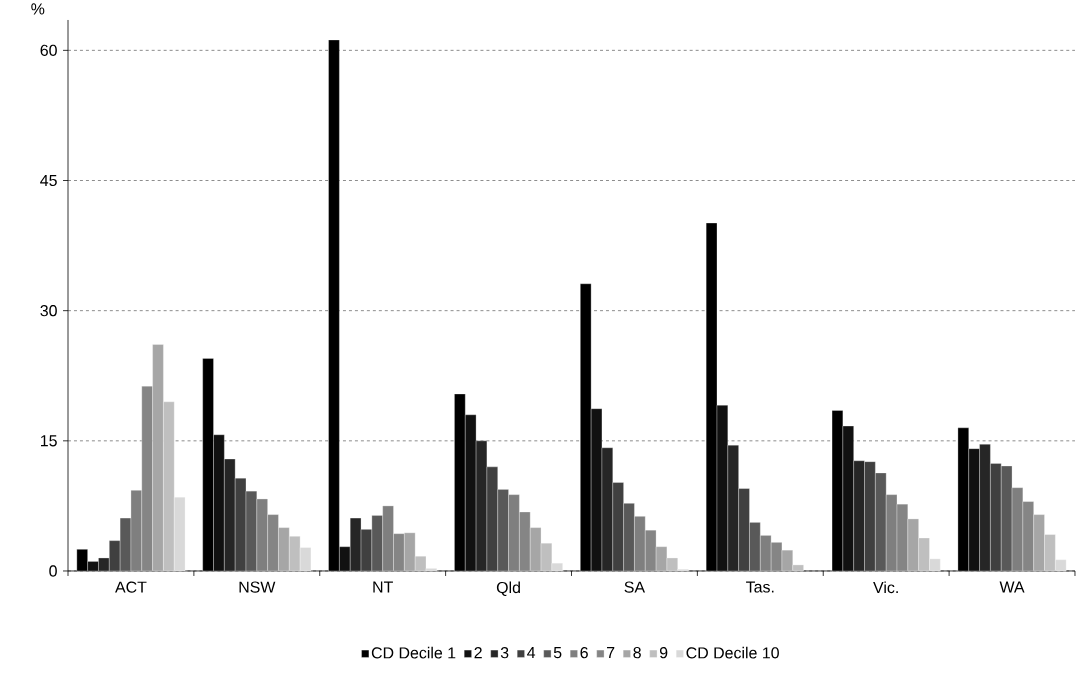 Image resolution: width=1079 pixels, height=675 pixels. I want to click on legend-label: 5, so click(557, 653).